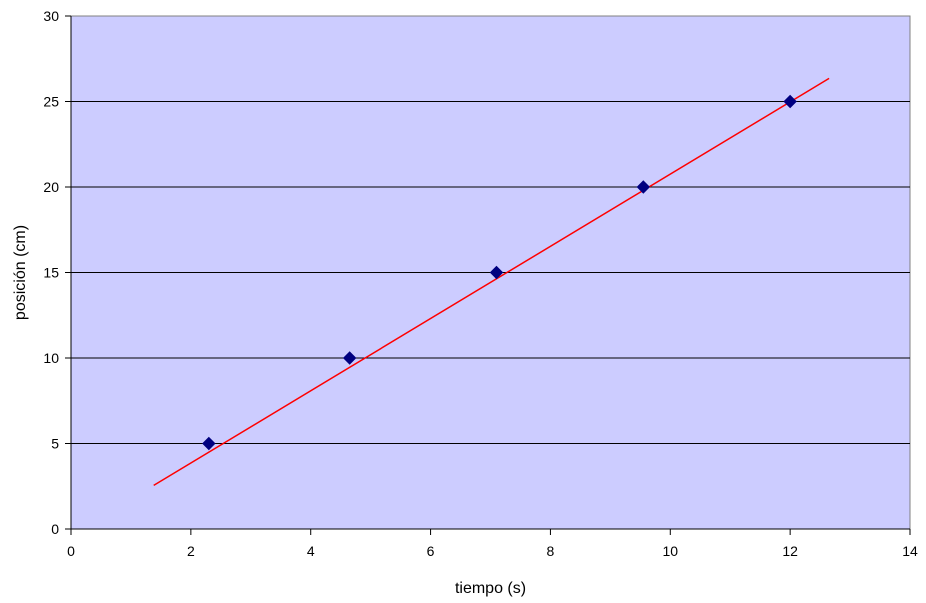 The image size is (926, 603). I want to click on y-tick-label: 5, so click(55, 444).